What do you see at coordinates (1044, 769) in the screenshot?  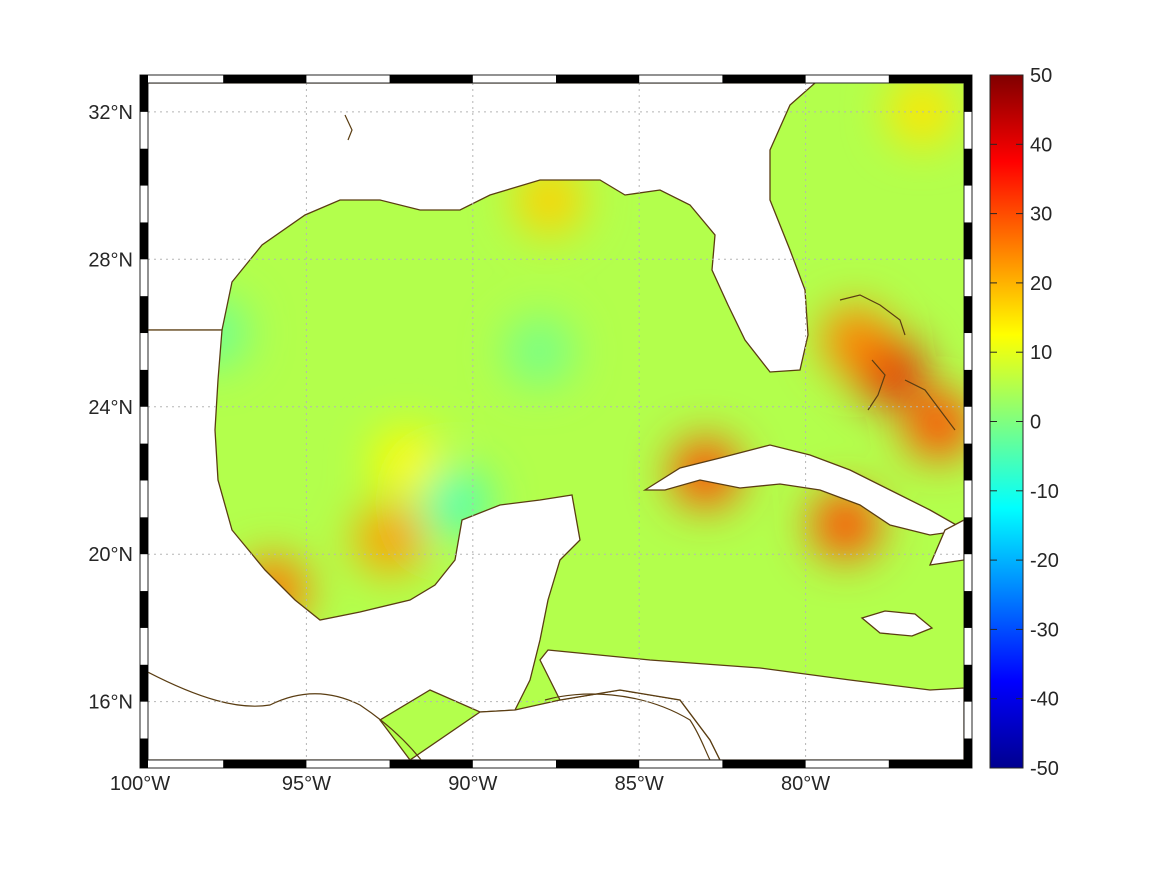 I see `colorbar-tick-label-10: -50` at bounding box center [1044, 769].